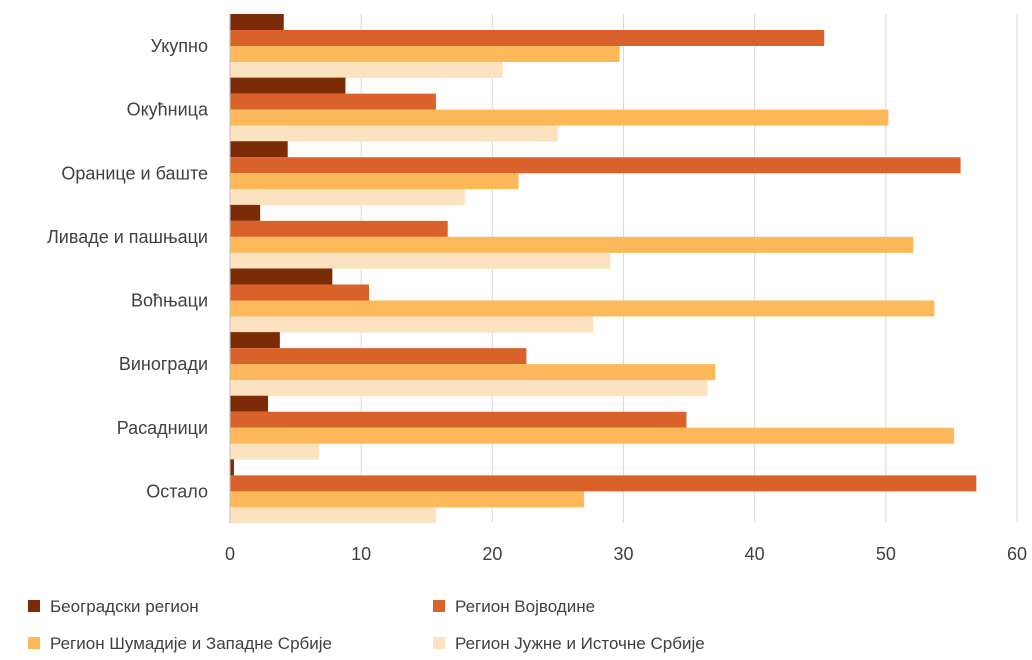 Image resolution: width=1032 pixels, height=660 pixels. I want to click on x-tick-label: 10, so click(361, 554).